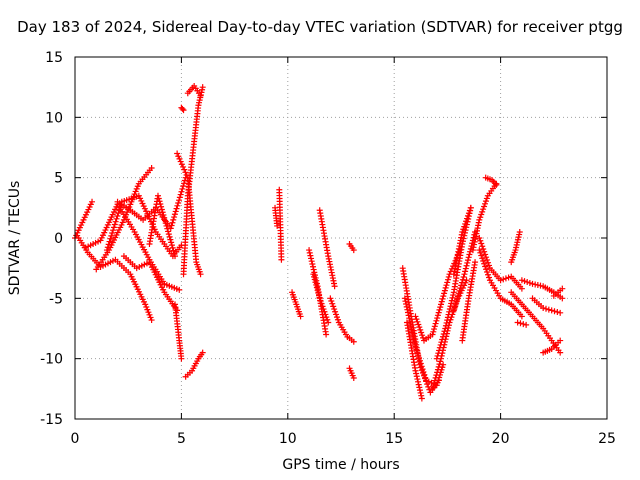 The height and width of the screenshot is (480, 640). I want to click on series-t37, so click(500, 283).